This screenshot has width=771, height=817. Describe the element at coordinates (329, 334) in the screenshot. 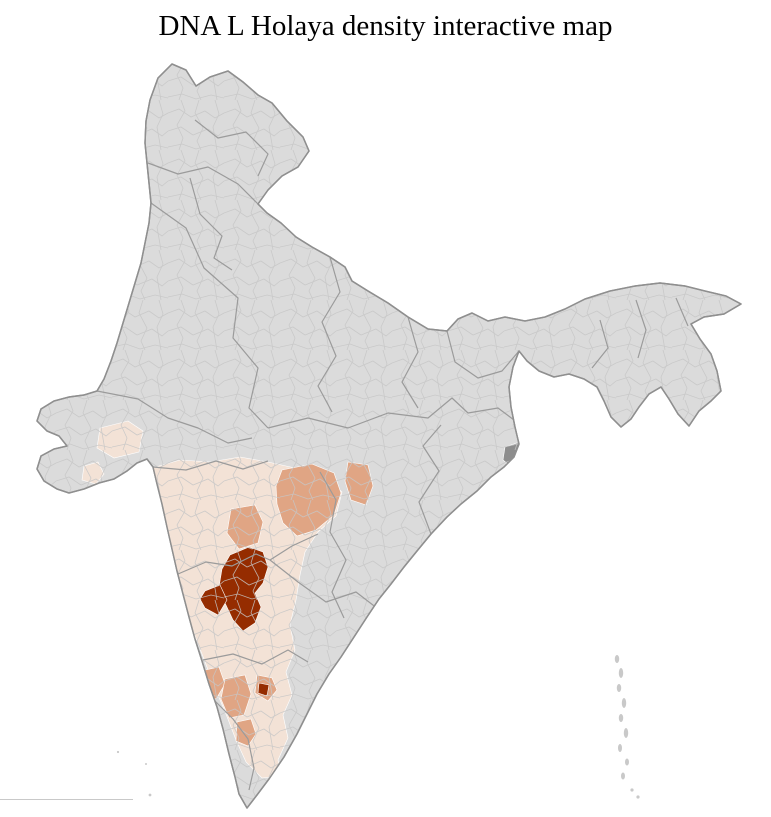

I see `state-border-up-west` at that location.